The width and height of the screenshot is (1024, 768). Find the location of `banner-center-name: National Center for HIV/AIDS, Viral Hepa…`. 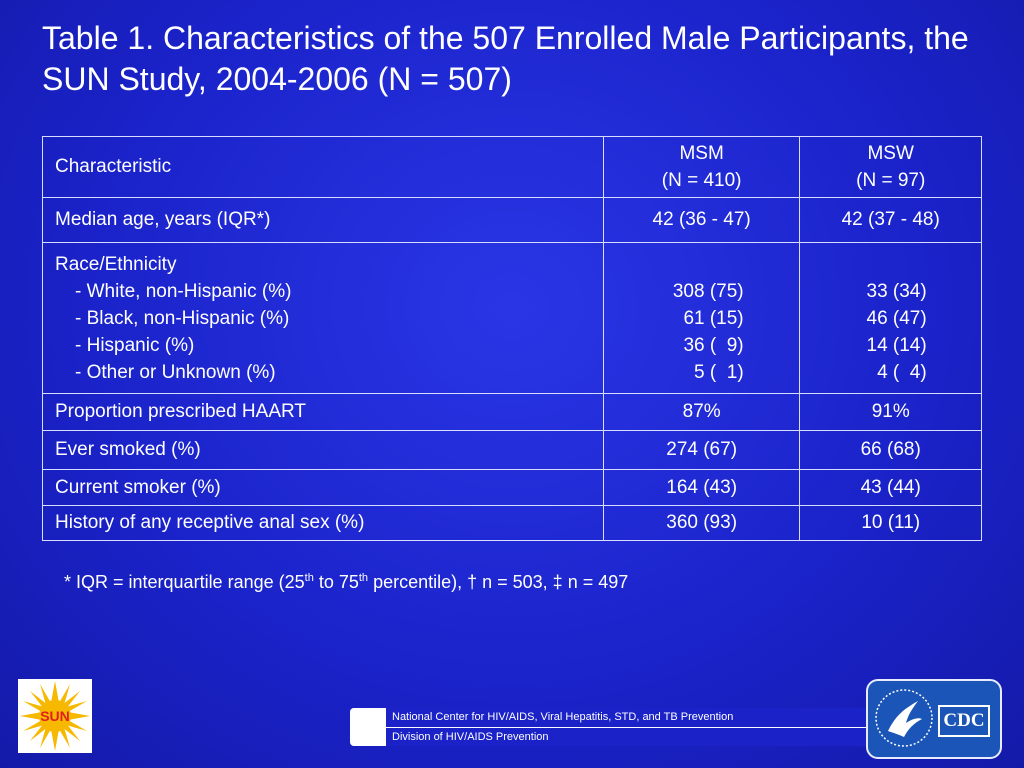

banner-center-name: National Center for HIV/AIDS, Viral Hepa… is located at coordinates (620, 717).